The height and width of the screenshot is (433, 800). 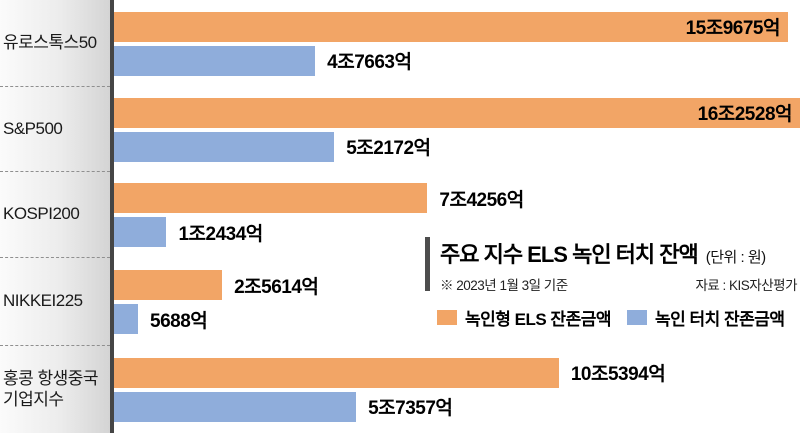 I want to click on legend-item-els: 녹인형 ELS 잔존금액, so click(x=524, y=317).